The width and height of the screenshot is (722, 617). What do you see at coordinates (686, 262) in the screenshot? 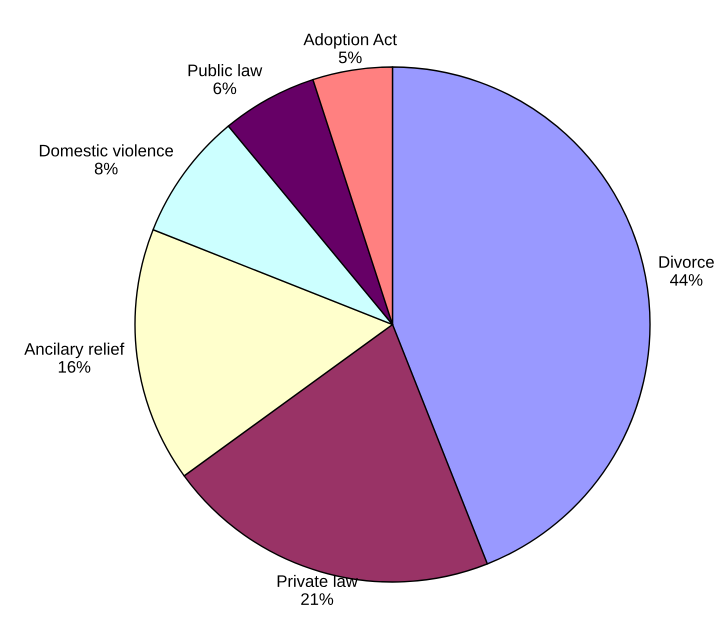
I see `slice-label: Divorce` at bounding box center [686, 262].